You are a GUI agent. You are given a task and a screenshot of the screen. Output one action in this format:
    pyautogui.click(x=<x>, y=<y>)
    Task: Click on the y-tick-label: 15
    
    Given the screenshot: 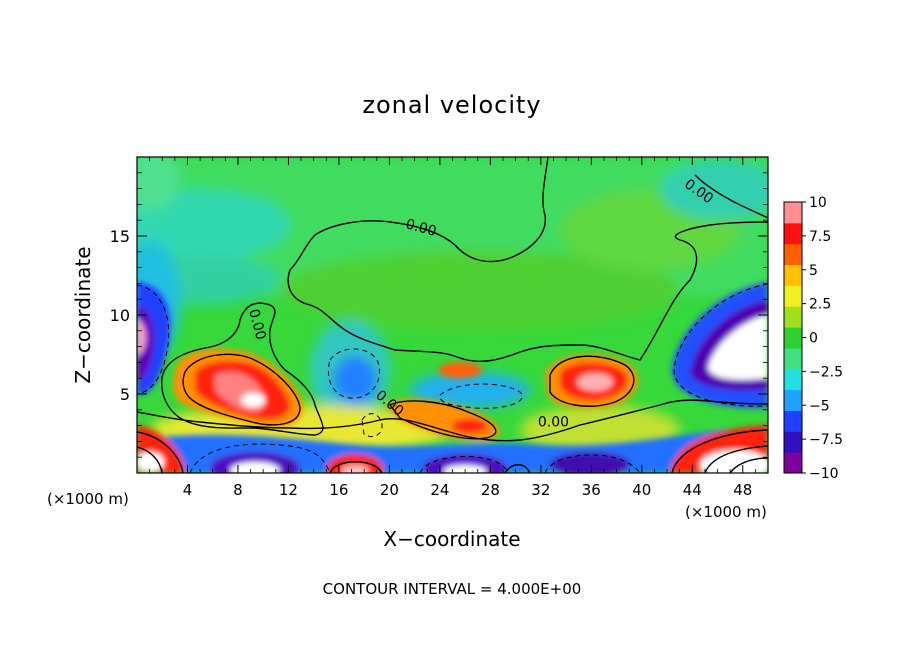 What is the action you would take?
    pyautogui.click(x=120, y=236)
    